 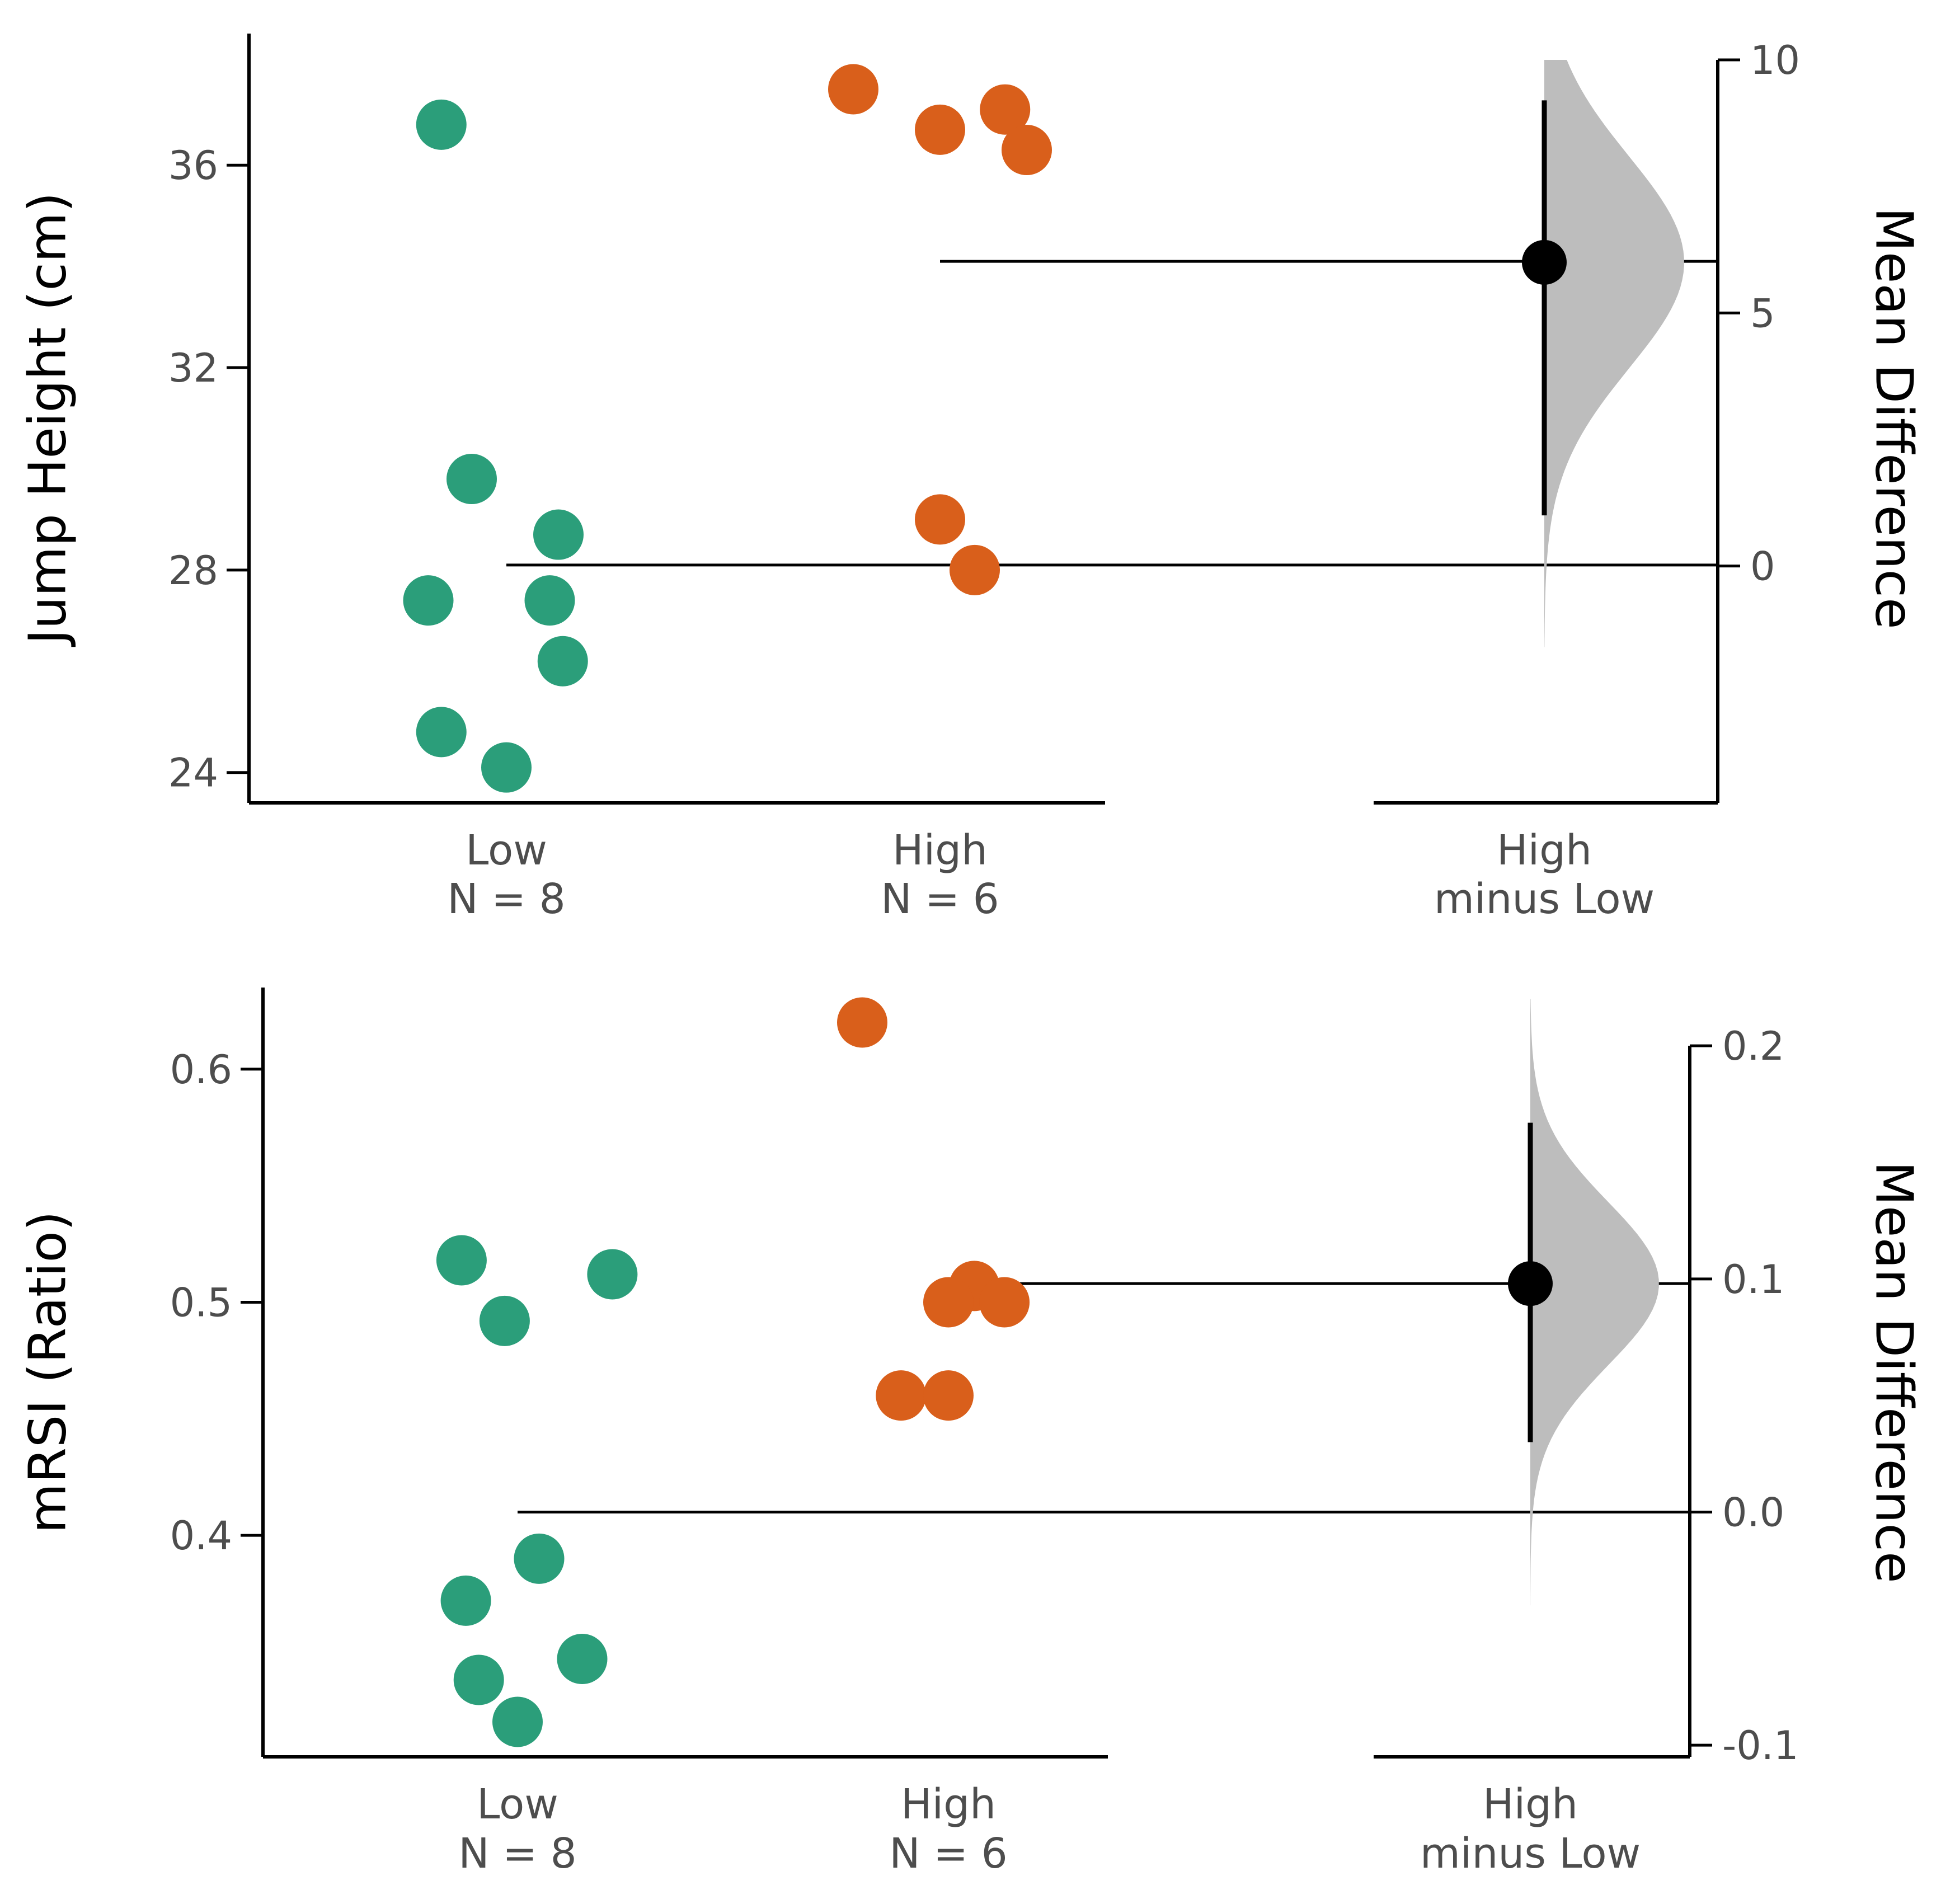 I want to click on right-tick-label: 0.1, so click(x=1753, y=1280).